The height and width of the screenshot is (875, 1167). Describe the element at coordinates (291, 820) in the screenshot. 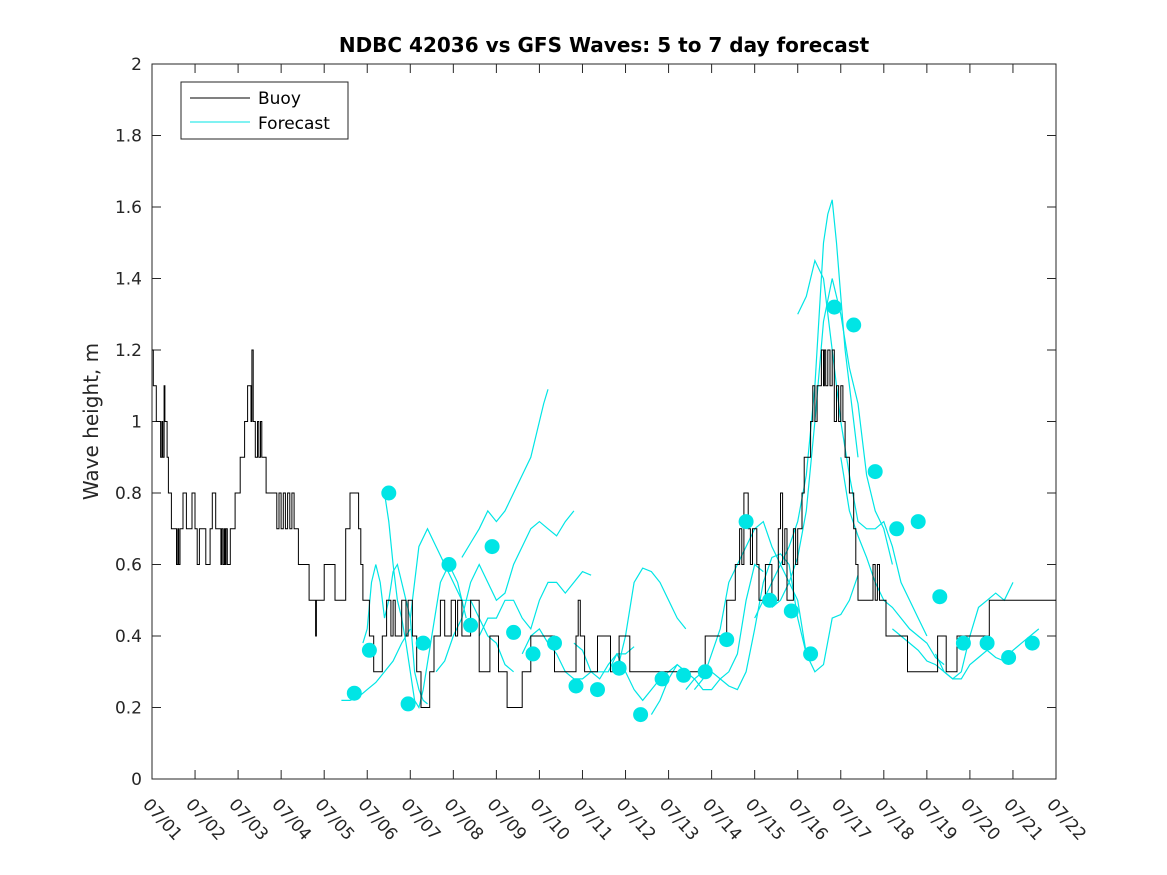

I see `x-tick-label: 07/04` at that location.